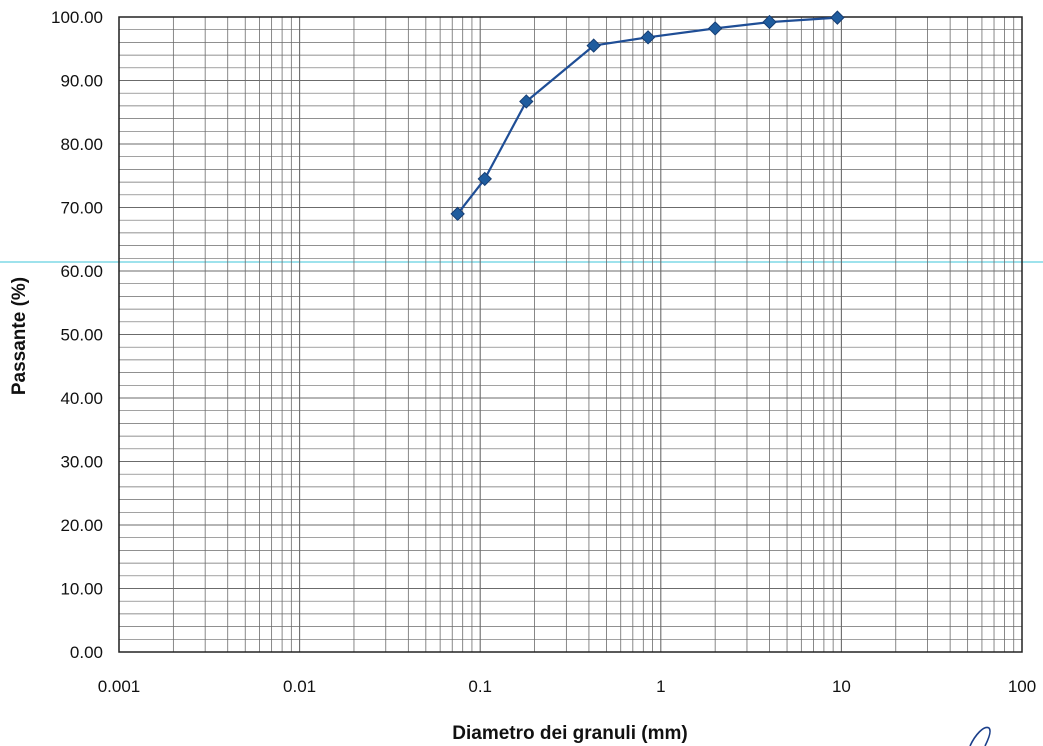 The height and width of the screenshot is (746, 1043). What do you see at coordinates (1022, 686) in the screenshot?
I see `x-tick-label: 100` at bounding box center [1022, 686].